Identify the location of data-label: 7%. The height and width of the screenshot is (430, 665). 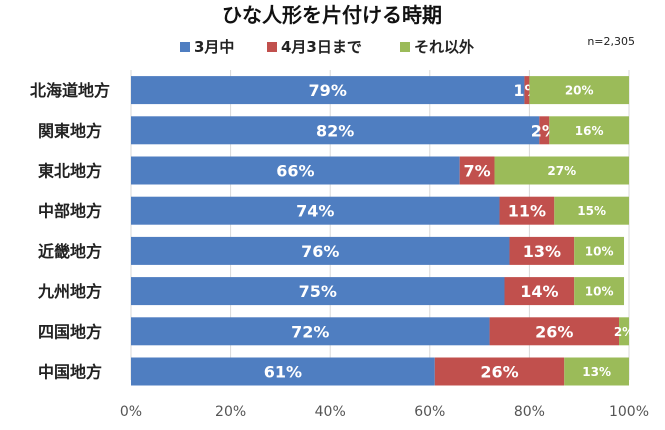
(477, 171).